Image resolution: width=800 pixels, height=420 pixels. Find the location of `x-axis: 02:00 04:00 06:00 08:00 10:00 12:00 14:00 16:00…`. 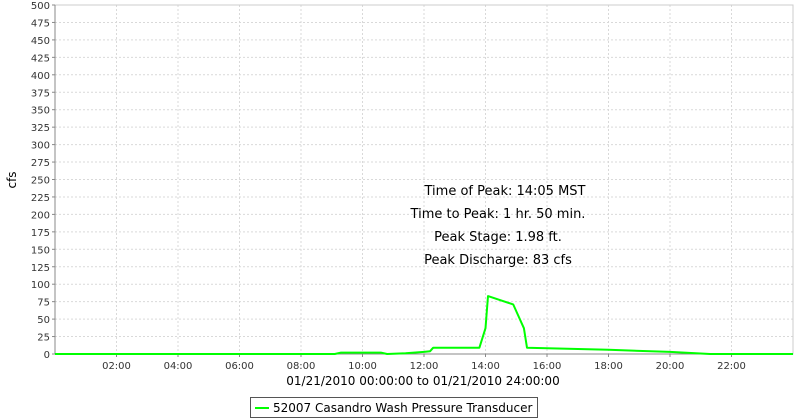

x-axis: 02:00 04:00 06:00 08:00 10:00 12:00 14:00 16:00… is located at coordinates (424, 362).